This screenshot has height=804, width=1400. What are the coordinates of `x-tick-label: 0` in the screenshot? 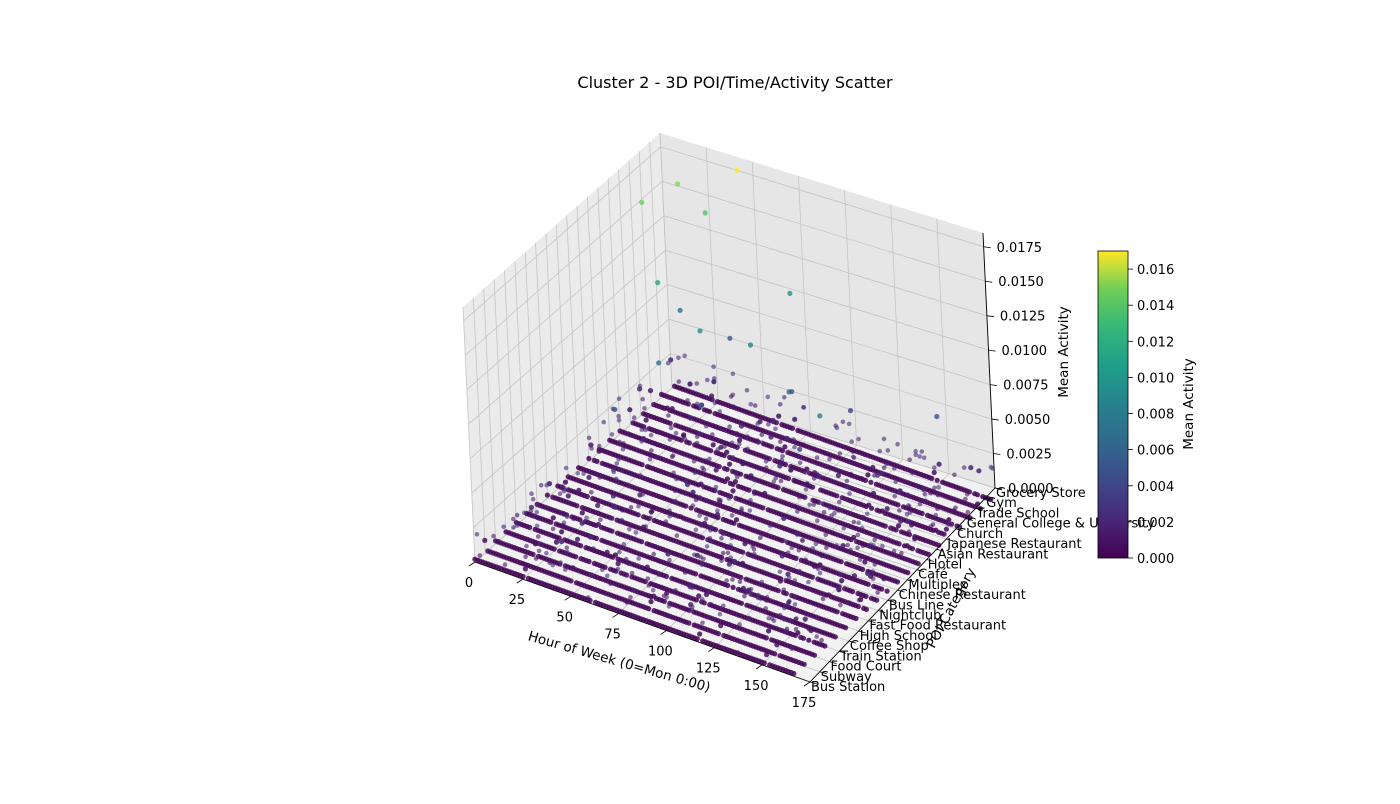 It's located at (469, 583).